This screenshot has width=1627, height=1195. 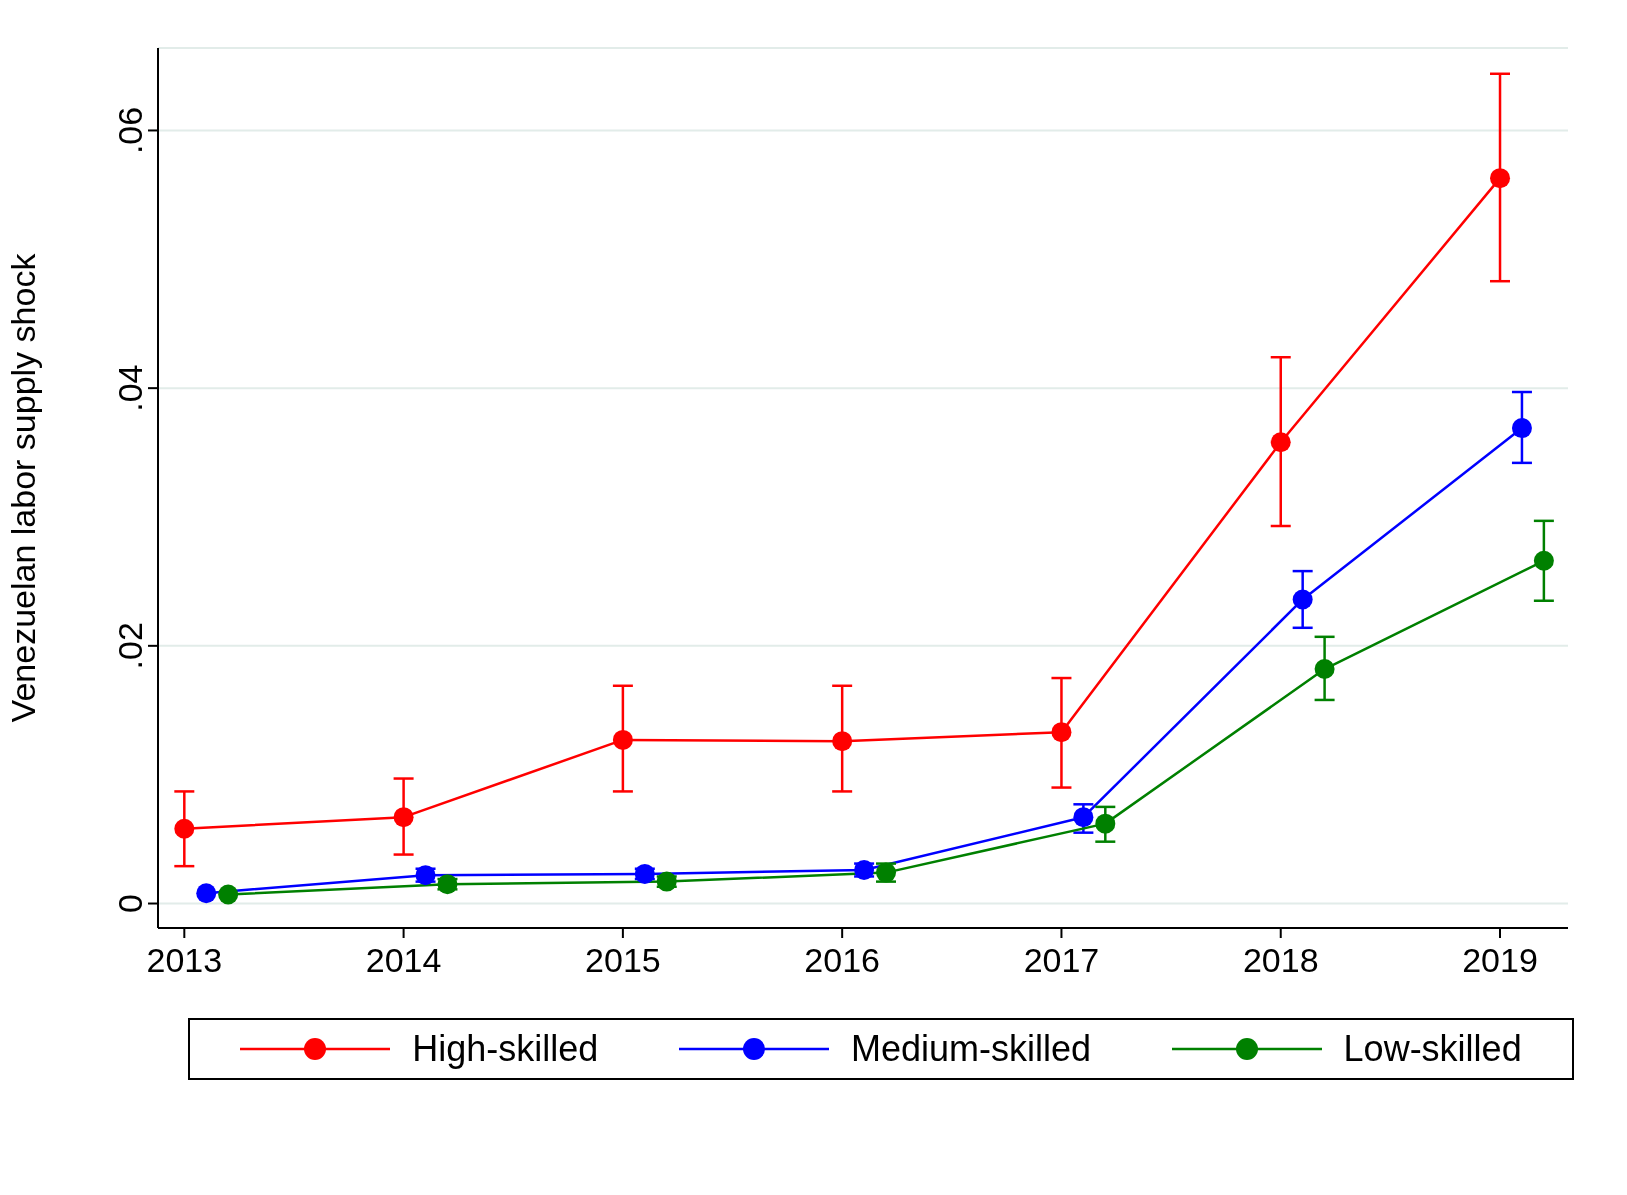 I want to click on x-tick-label: 2018, so click(x=1280, y=960).